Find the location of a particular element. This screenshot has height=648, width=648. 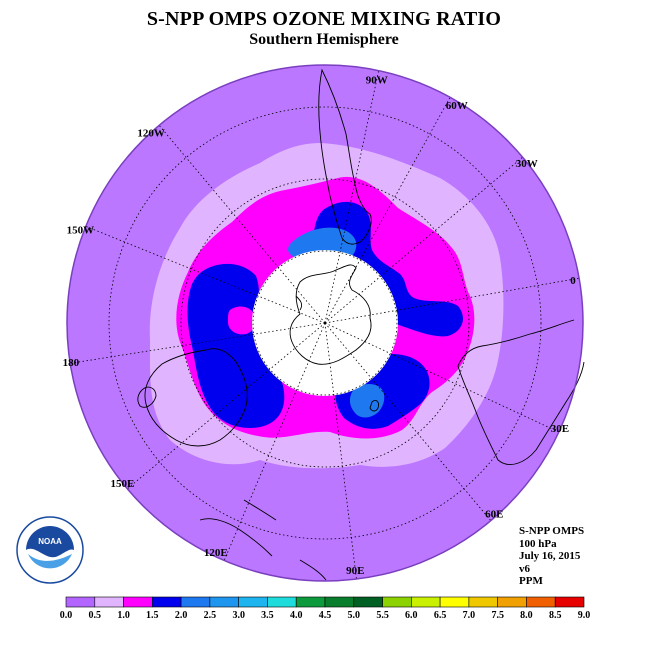

colorbar-tick-label: 3.0 is located at coordinates (238, 615).